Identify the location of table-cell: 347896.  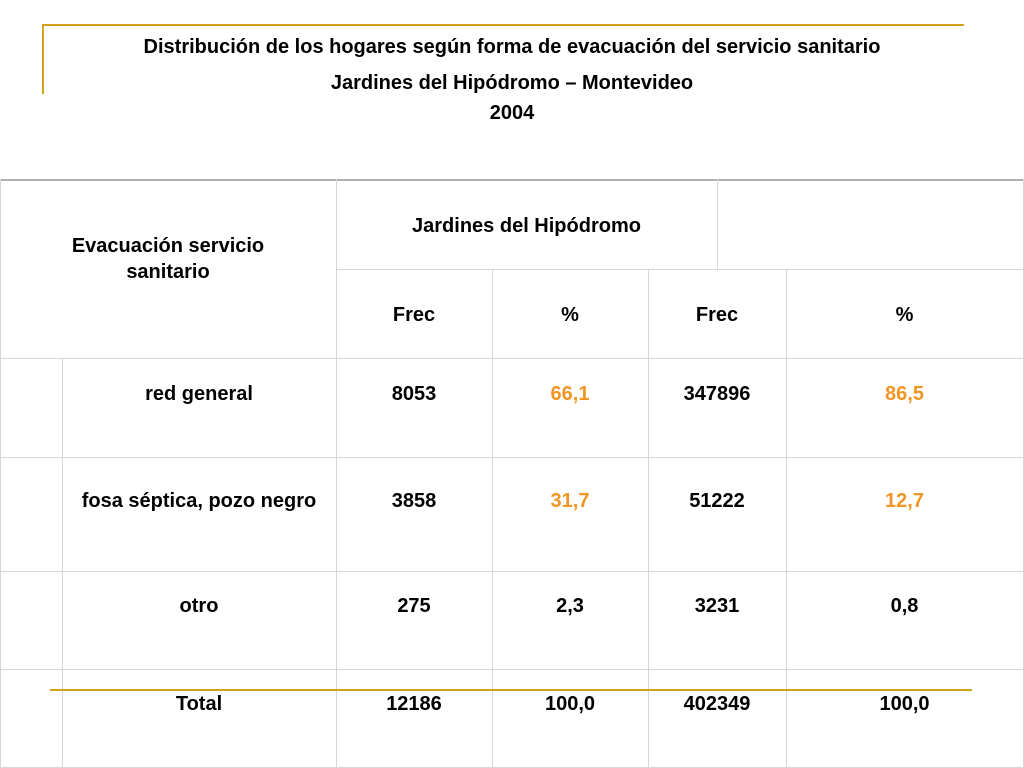
(717, 394).